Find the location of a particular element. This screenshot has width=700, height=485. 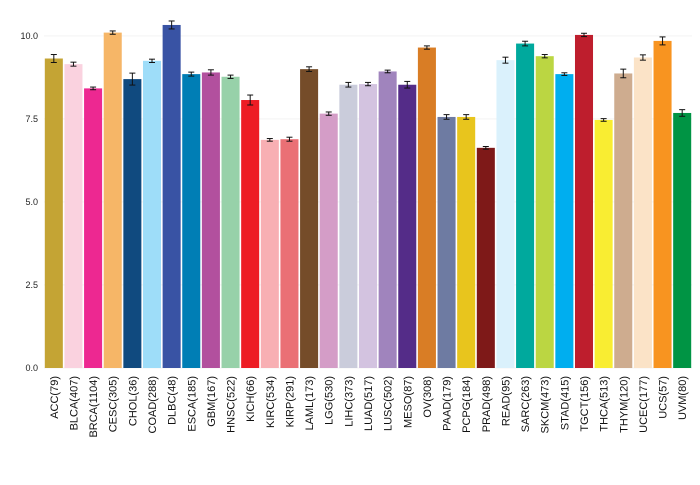

x-tick-label: LGG(530) is located at coordinates (330, 400).